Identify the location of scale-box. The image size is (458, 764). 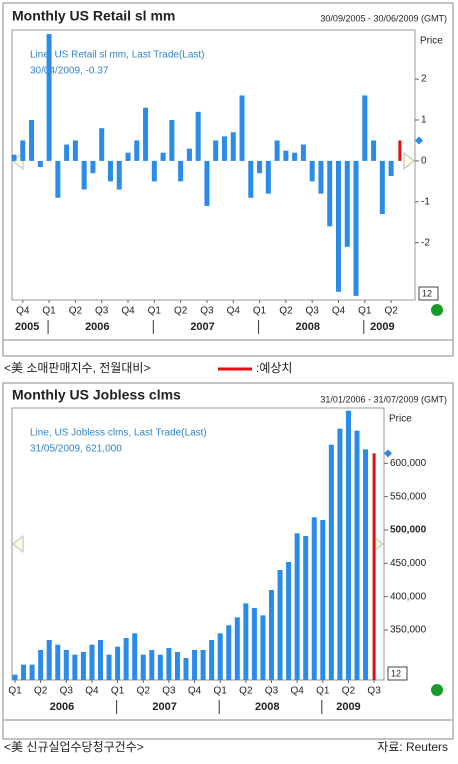
(397, 673).